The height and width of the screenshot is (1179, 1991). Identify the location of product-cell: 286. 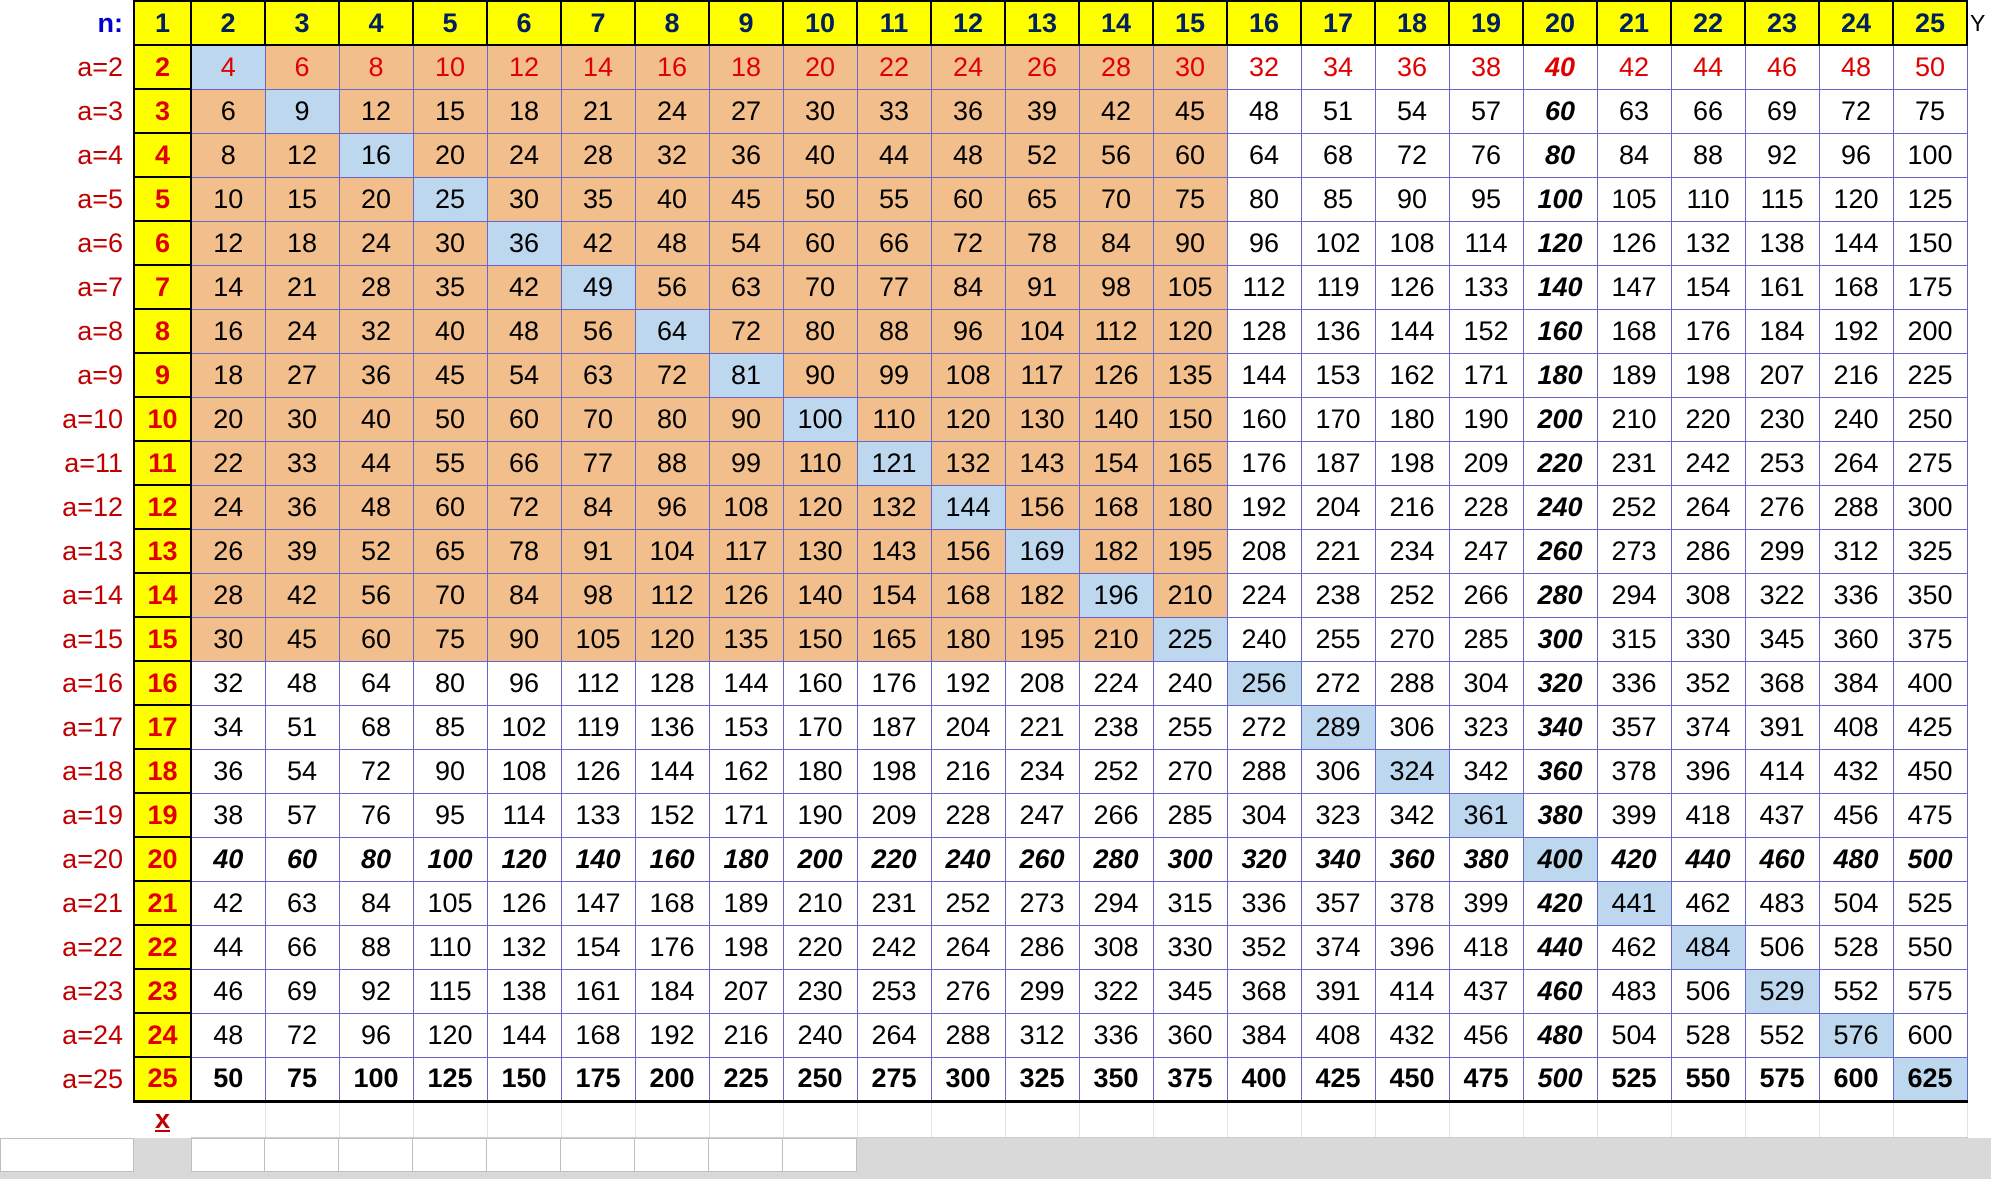
(1708, 551).